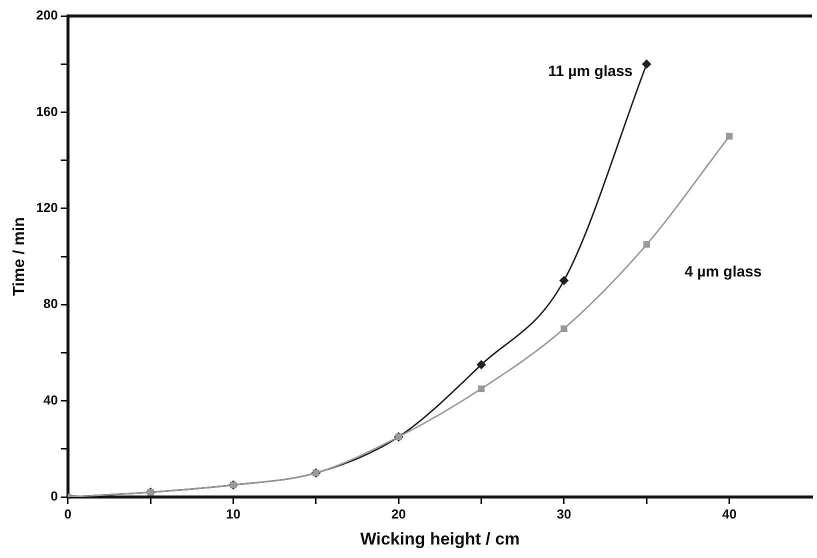  Describe the element at coordinates (50, 304) in the screenshot. I see `y-tick-label: 80` at that location.